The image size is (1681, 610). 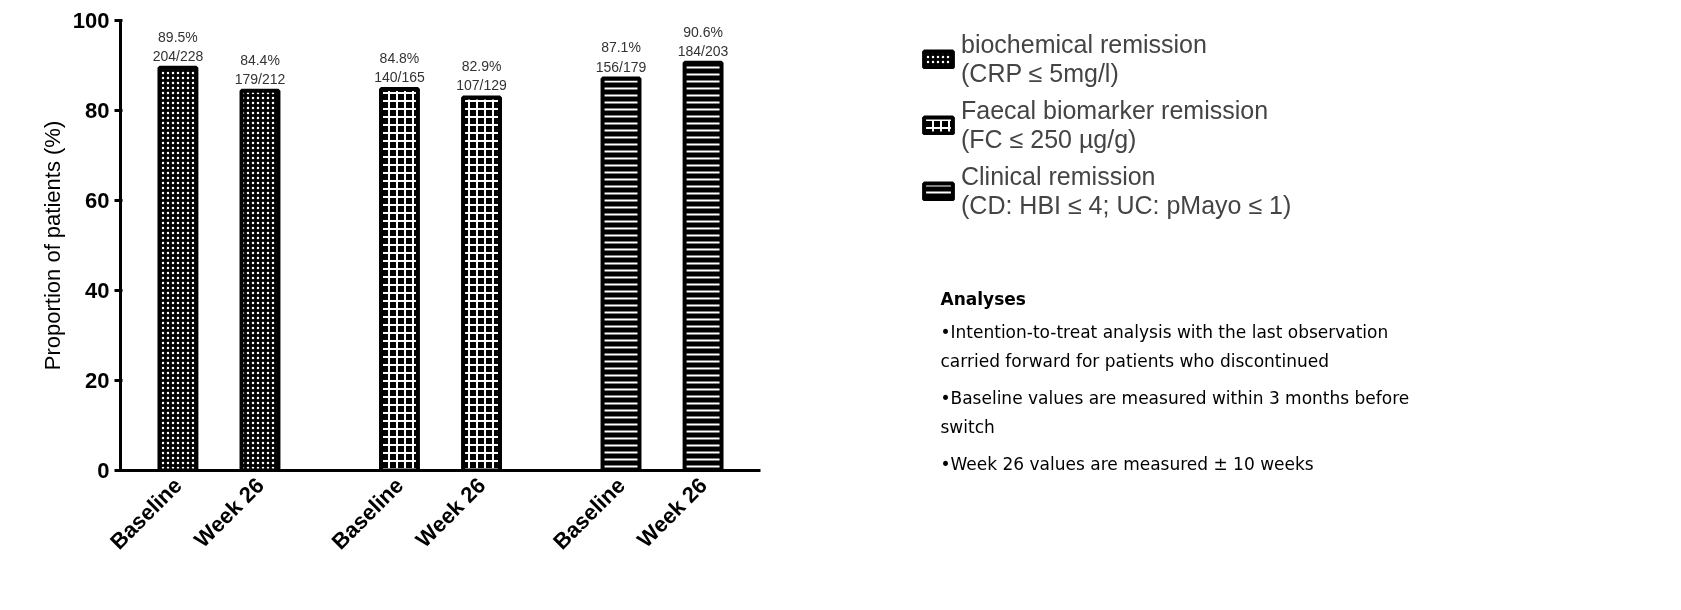 What do you see at coordinates (97, 200) in the screenshot?
I see `y-tick-label: 60` at bounding box center [97, 200].